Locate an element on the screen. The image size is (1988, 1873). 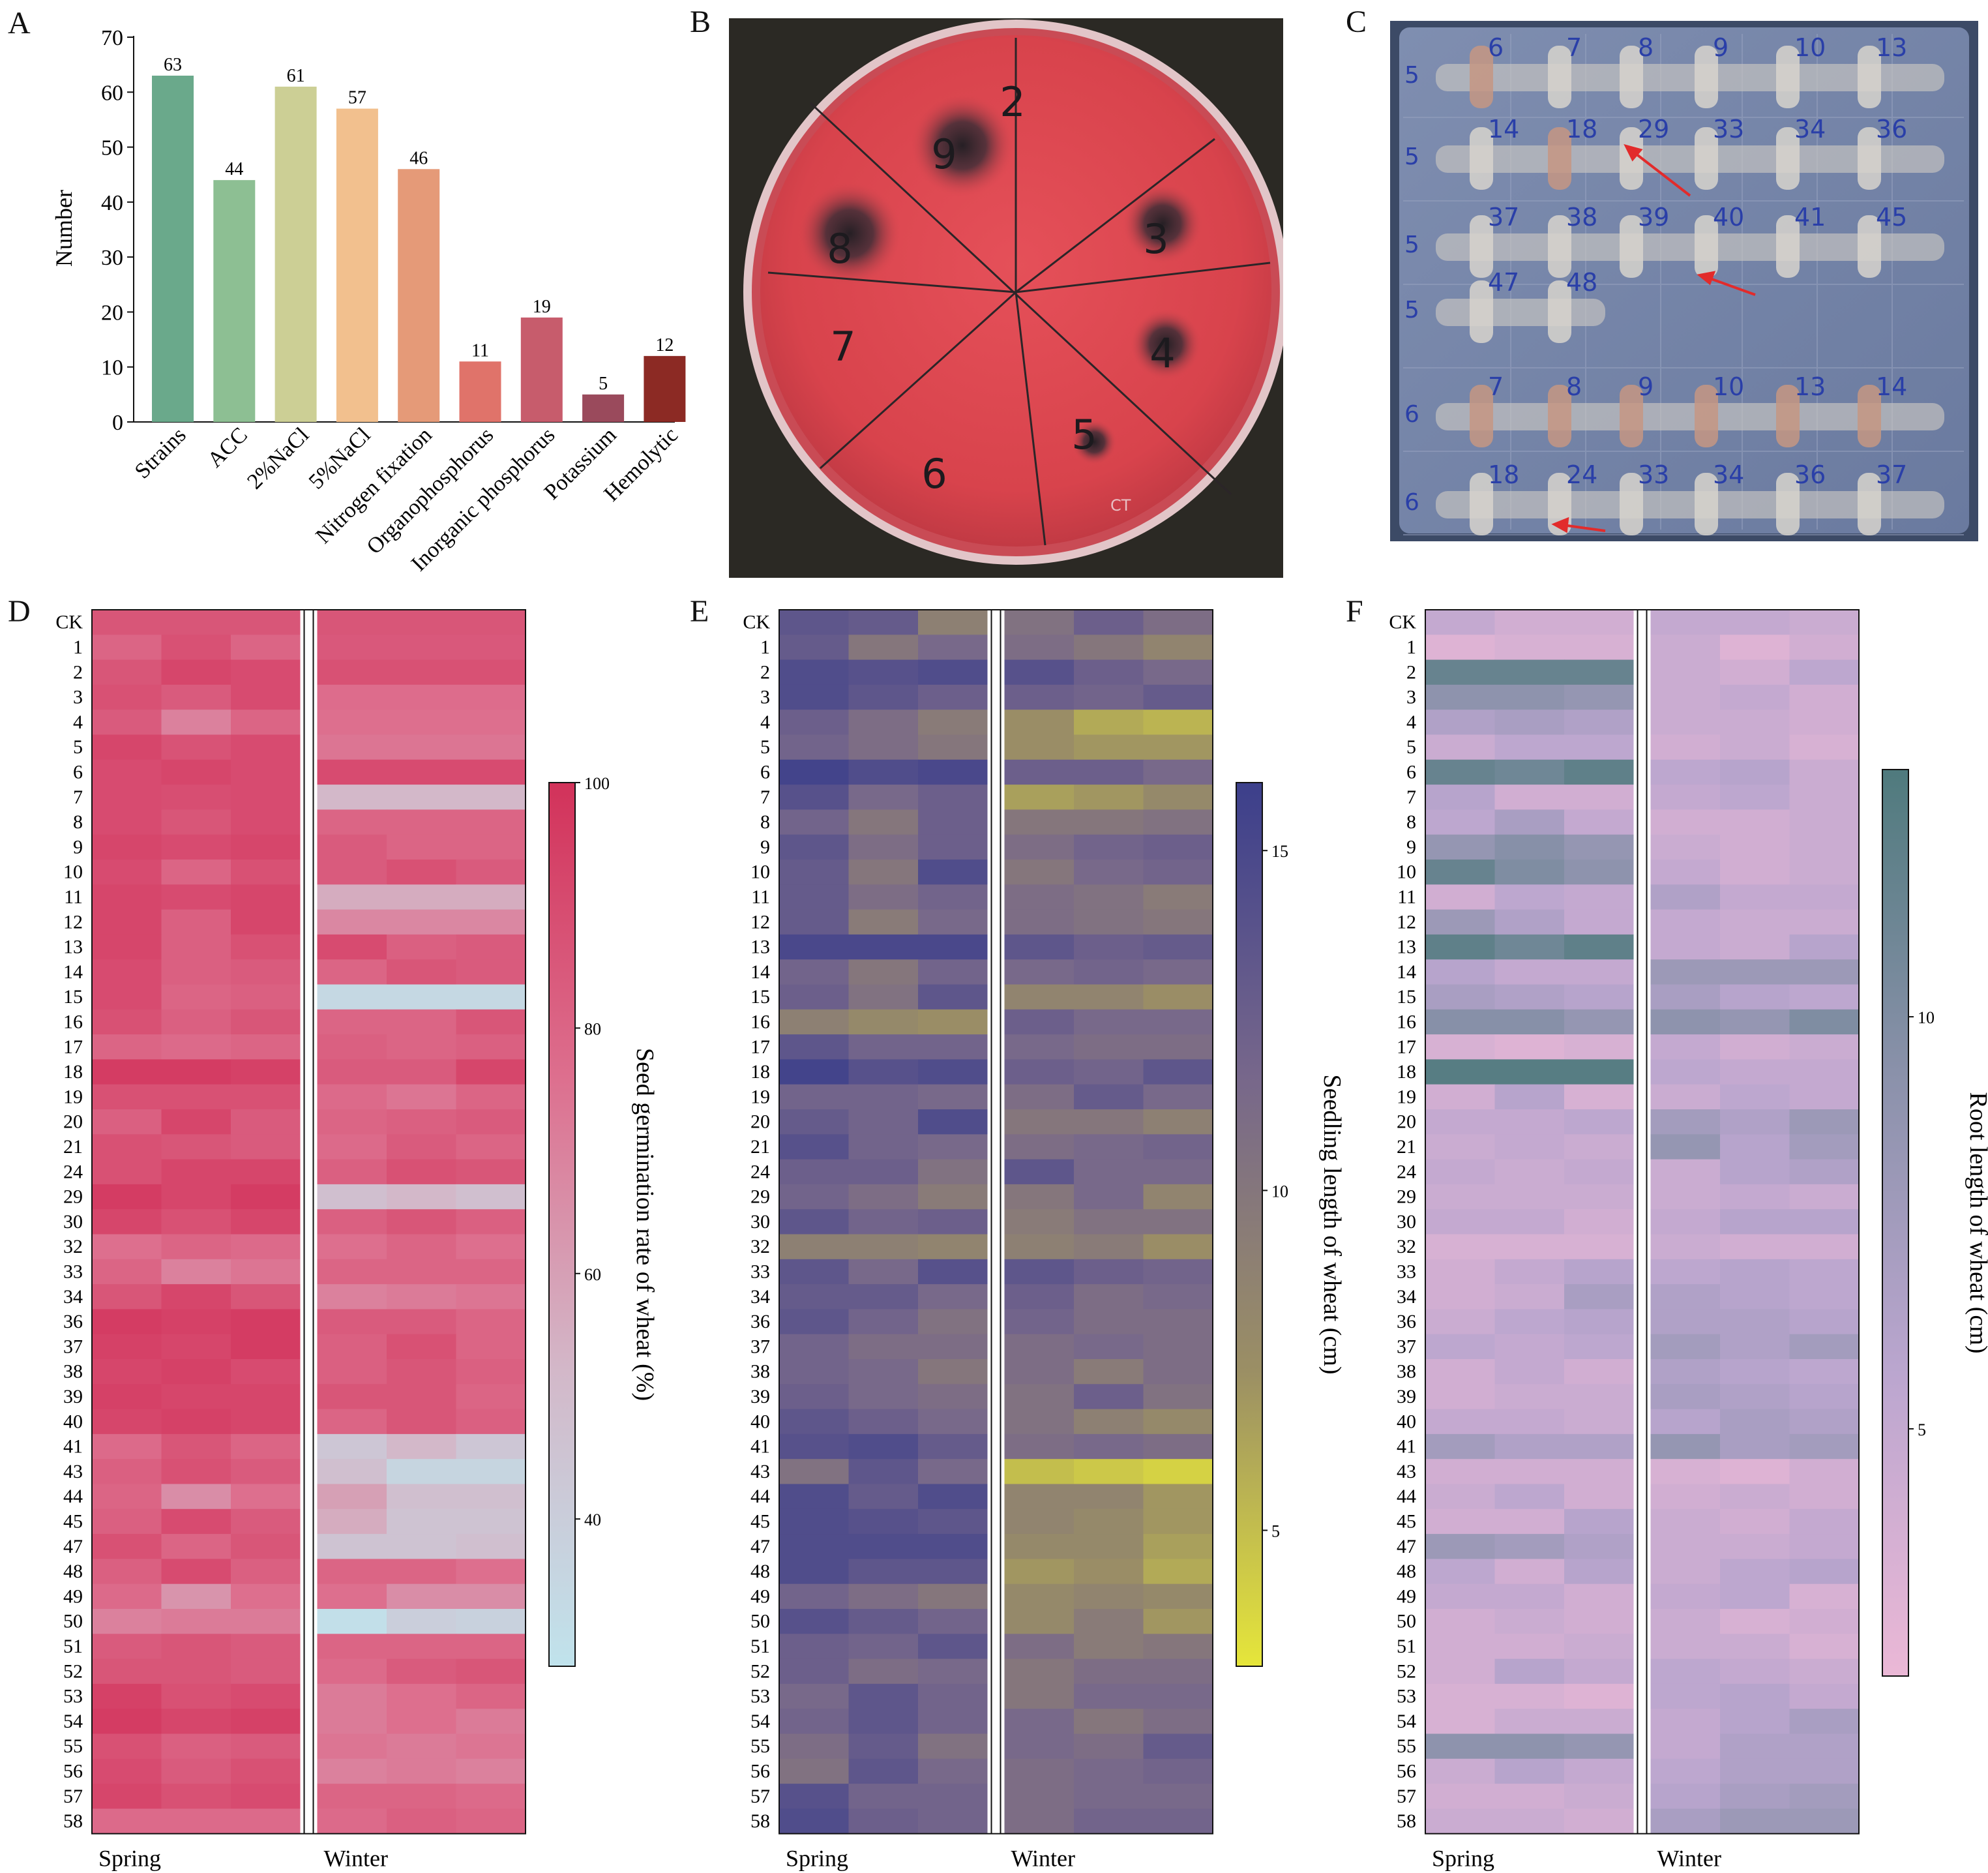
heatmap-frame is located at coordinates (1642, 1222).